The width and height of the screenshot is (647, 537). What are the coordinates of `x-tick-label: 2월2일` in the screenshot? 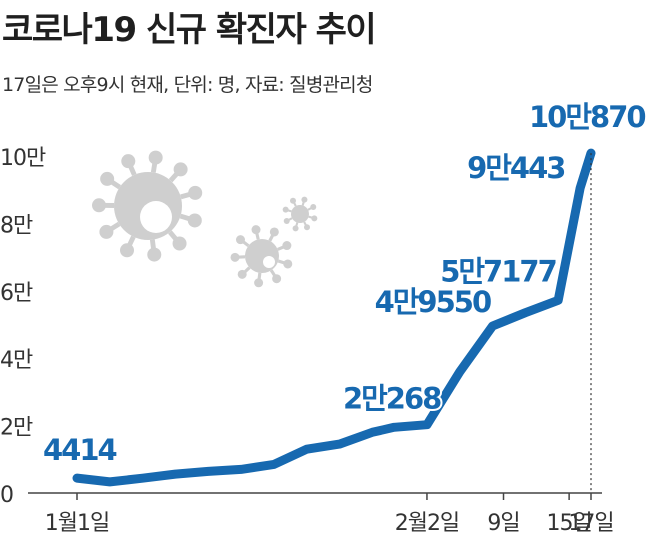 It's located at (427, 523).